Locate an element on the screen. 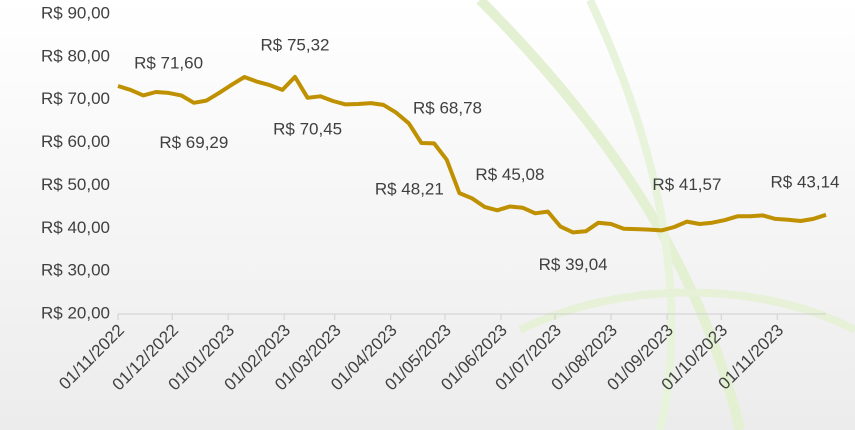  data-label: R$ 39,04 is located at coordinates (573, 264).